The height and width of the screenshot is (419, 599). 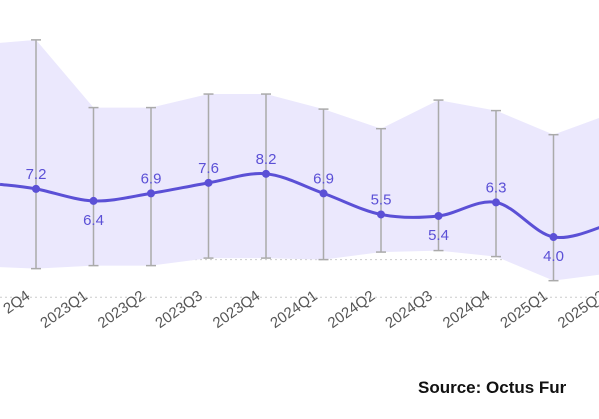 I want to click on data-label: 5.4, so click(x=438, y=235).